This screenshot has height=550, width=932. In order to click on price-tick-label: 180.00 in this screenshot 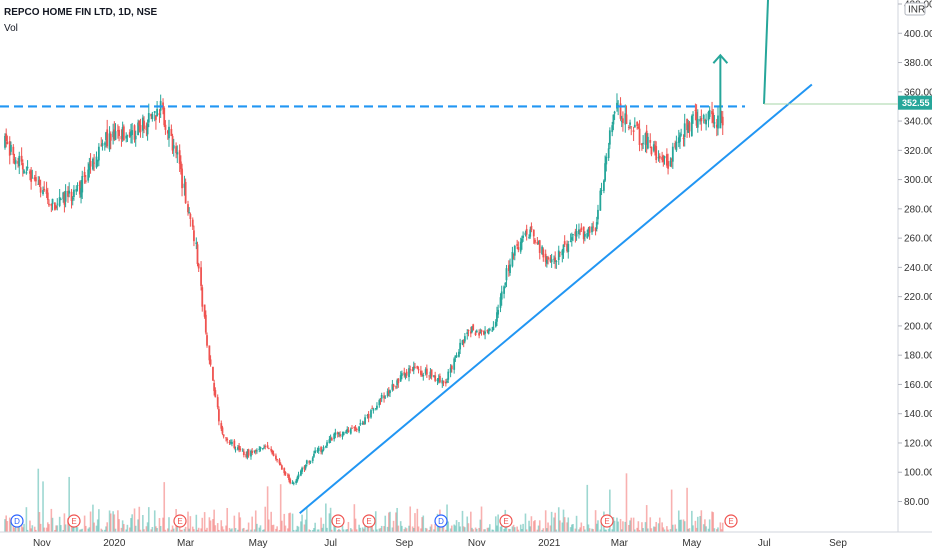, I will do `click(918, 356)`.